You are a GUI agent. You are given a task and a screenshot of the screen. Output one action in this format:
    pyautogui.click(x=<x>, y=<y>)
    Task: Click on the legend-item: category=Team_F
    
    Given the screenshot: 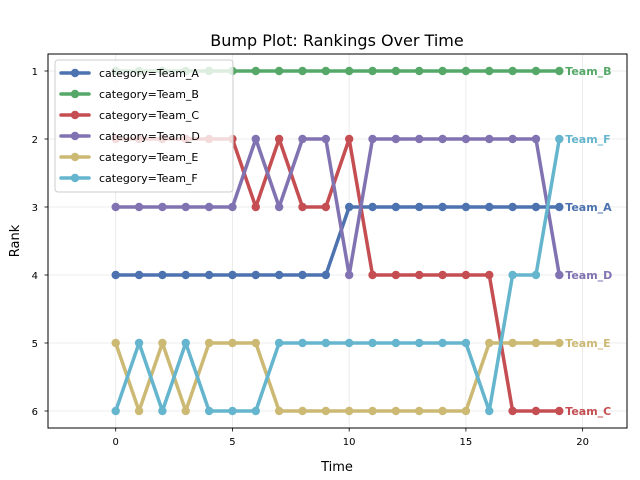 What is the action you would take?
    pyautogui.click(x=128, y=178)
    